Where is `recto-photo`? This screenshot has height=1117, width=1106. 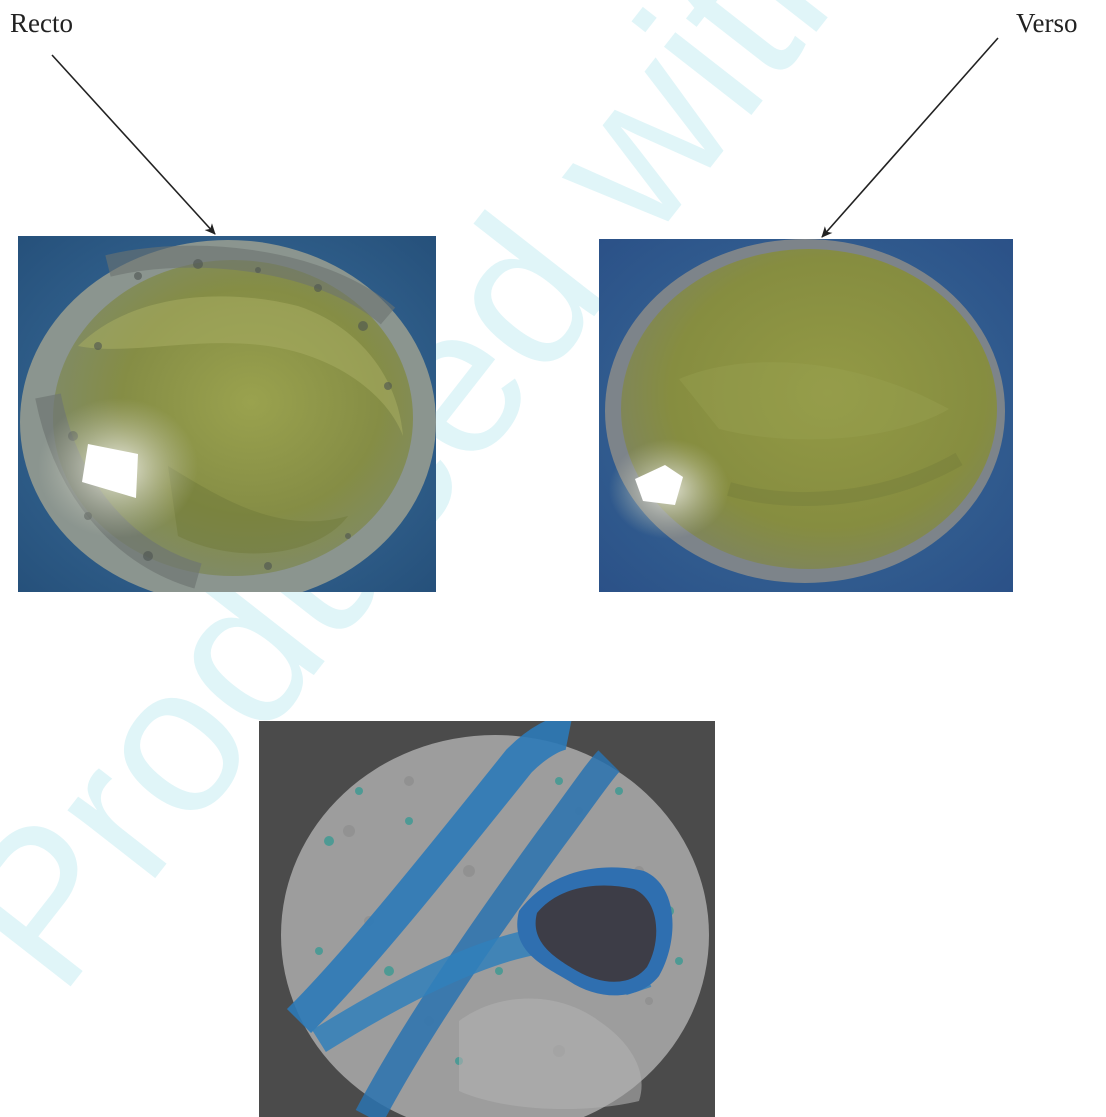
recto-photo is located at coordinates (227, 414).